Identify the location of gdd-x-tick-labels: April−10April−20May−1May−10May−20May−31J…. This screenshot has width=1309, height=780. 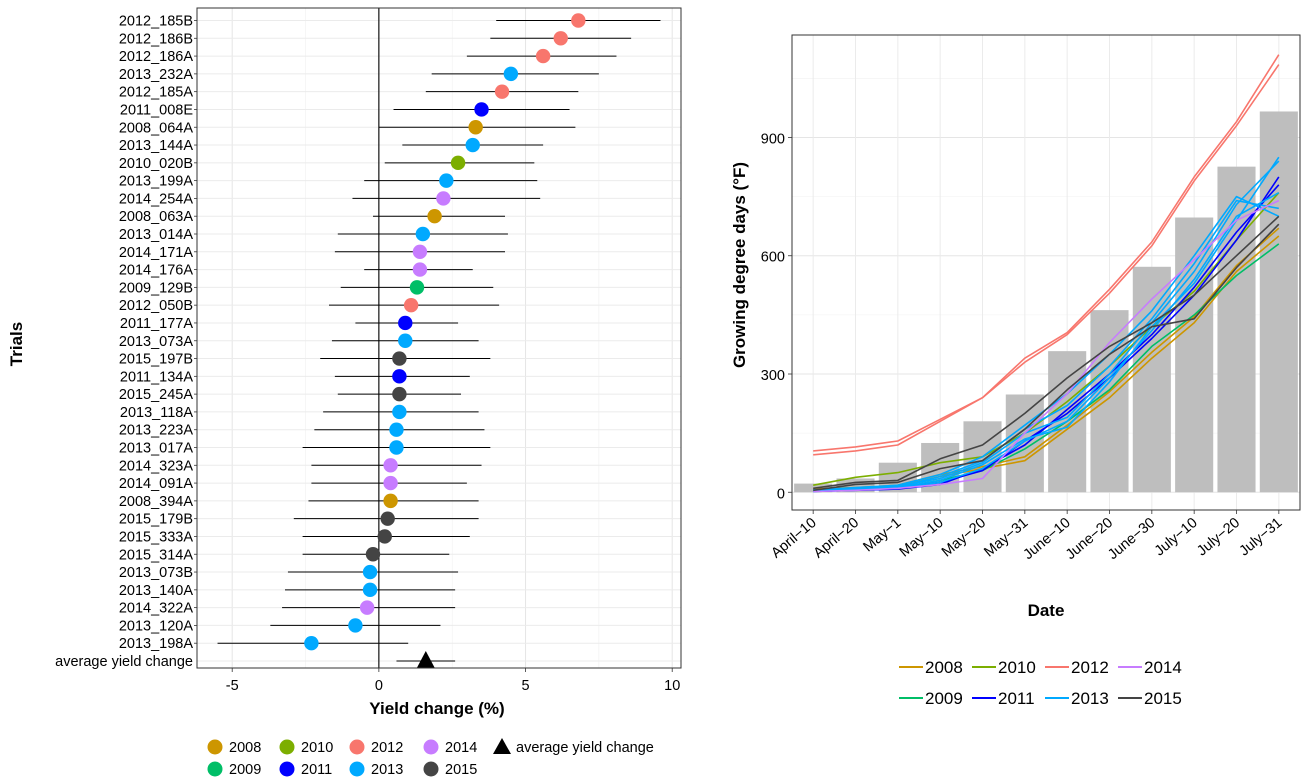
(1026, 536).